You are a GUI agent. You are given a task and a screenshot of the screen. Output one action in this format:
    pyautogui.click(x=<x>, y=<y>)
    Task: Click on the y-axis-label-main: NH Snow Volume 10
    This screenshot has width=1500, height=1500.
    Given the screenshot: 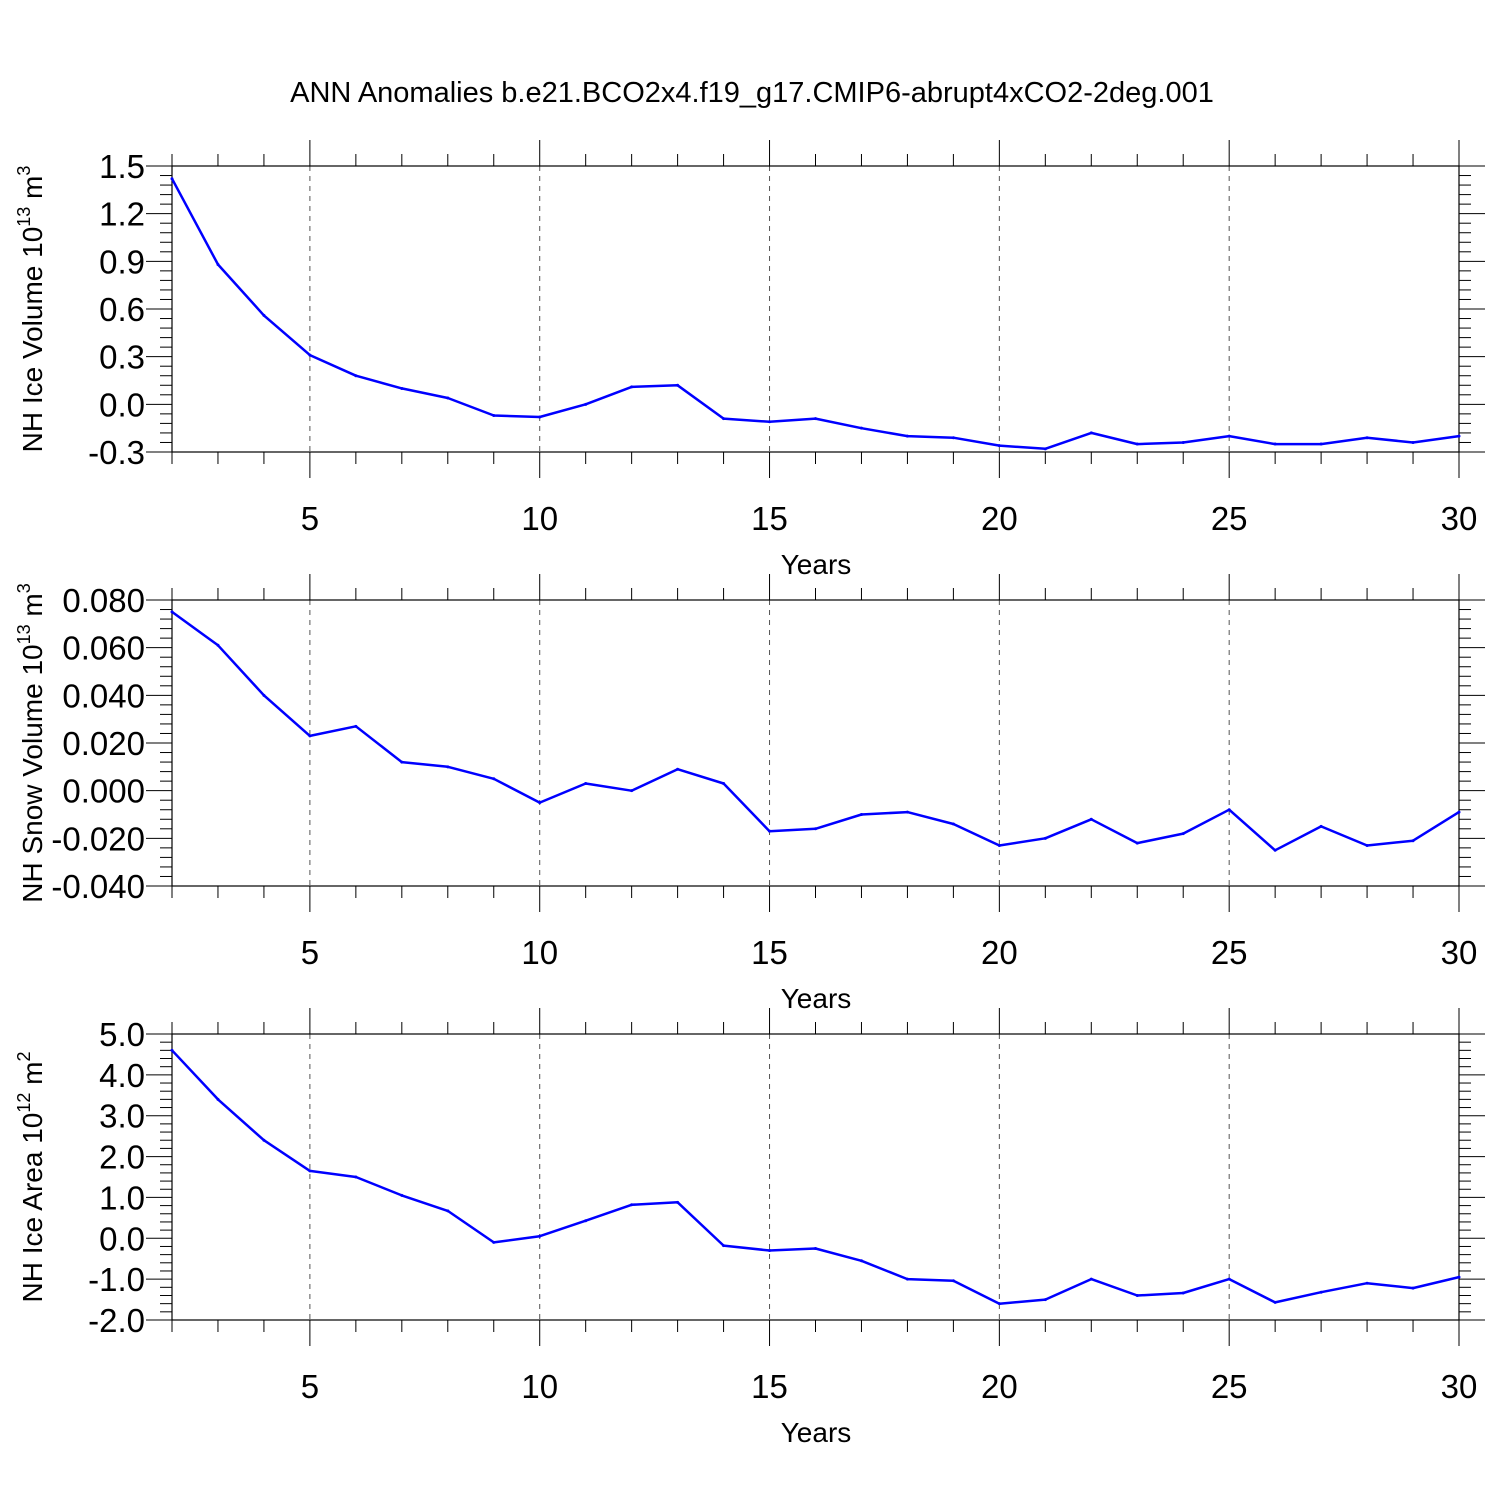 What is the action you would take?
    pyautogui.click(x=32, y=773)
    